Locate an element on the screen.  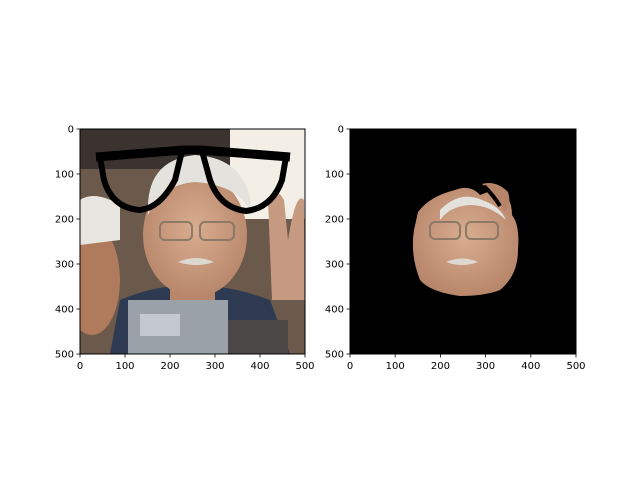
left-x-tick-label: 100 is located at coordinates (124, 366).